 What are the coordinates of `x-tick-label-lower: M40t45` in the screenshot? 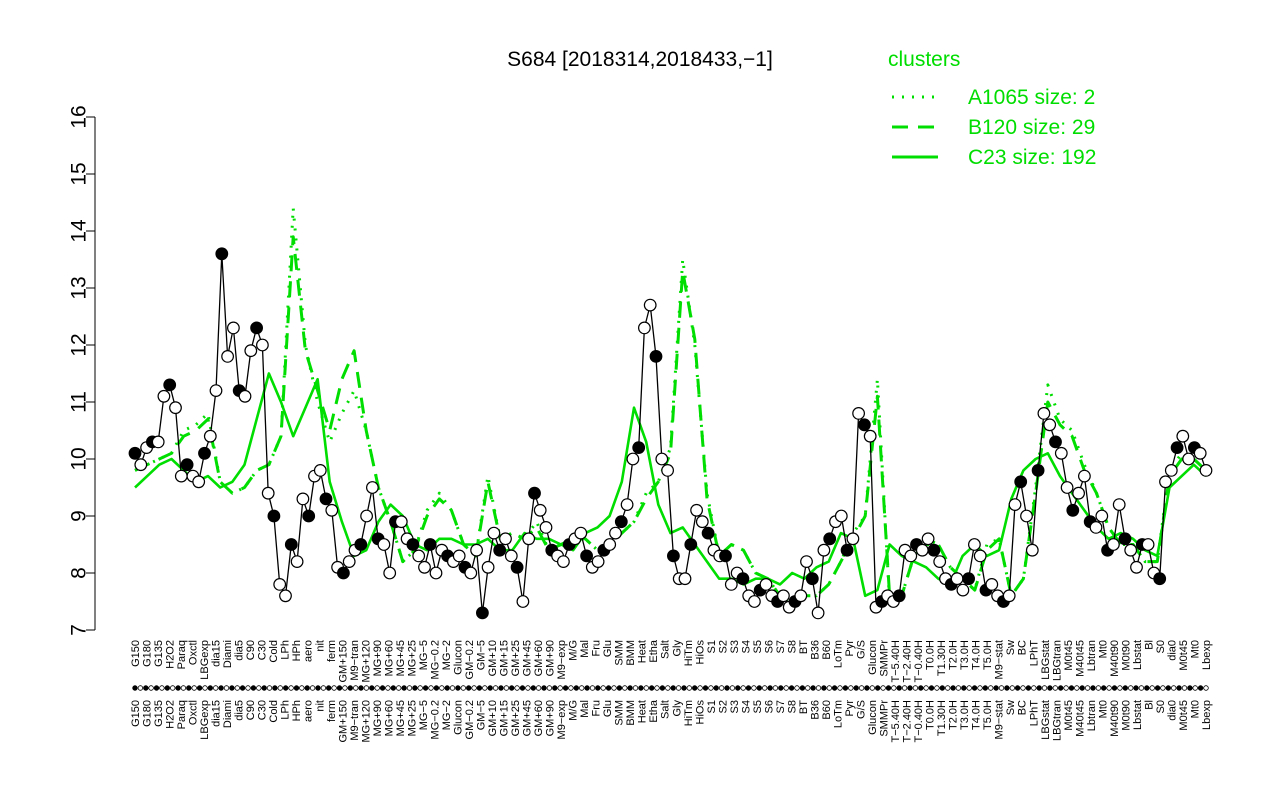 It's located at (1080, 718).